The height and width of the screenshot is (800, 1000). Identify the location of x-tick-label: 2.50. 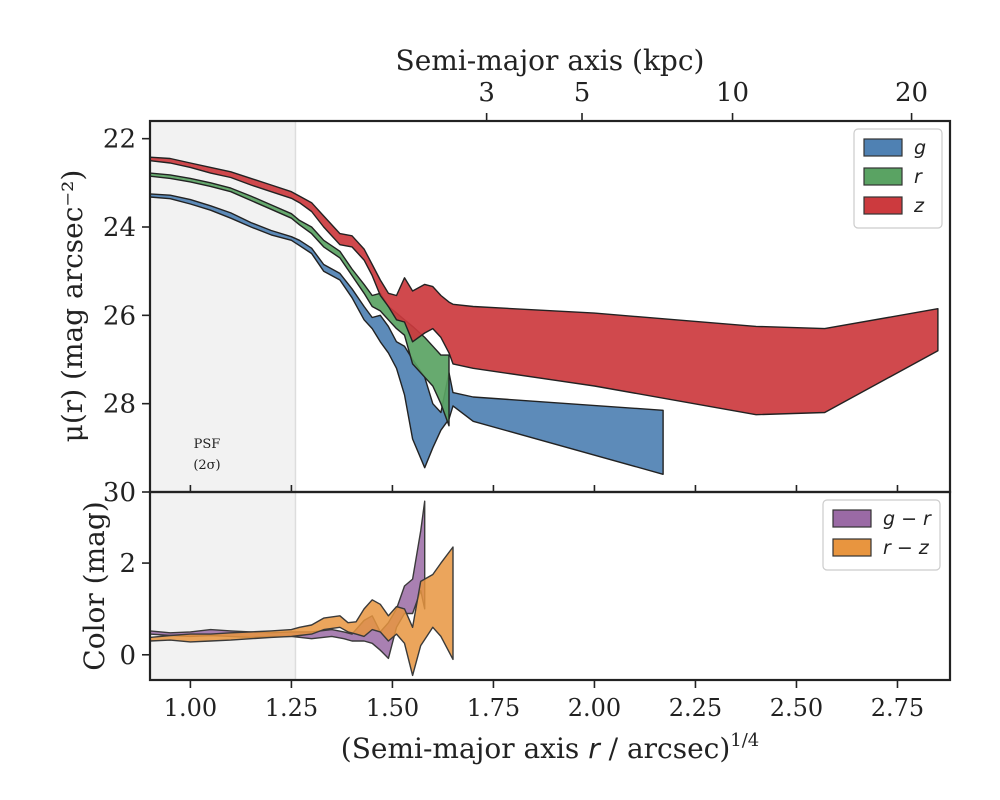
(796, 708).